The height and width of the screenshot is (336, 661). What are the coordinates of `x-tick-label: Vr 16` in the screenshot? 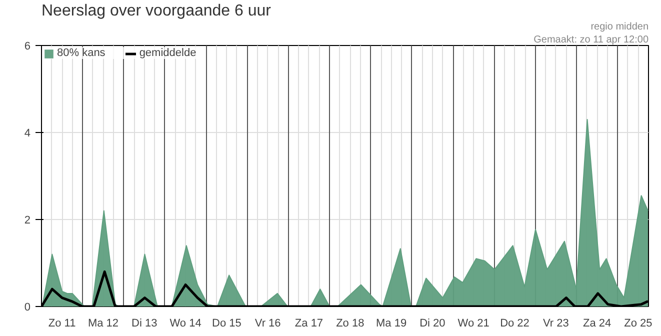 It's located at (267, 324).